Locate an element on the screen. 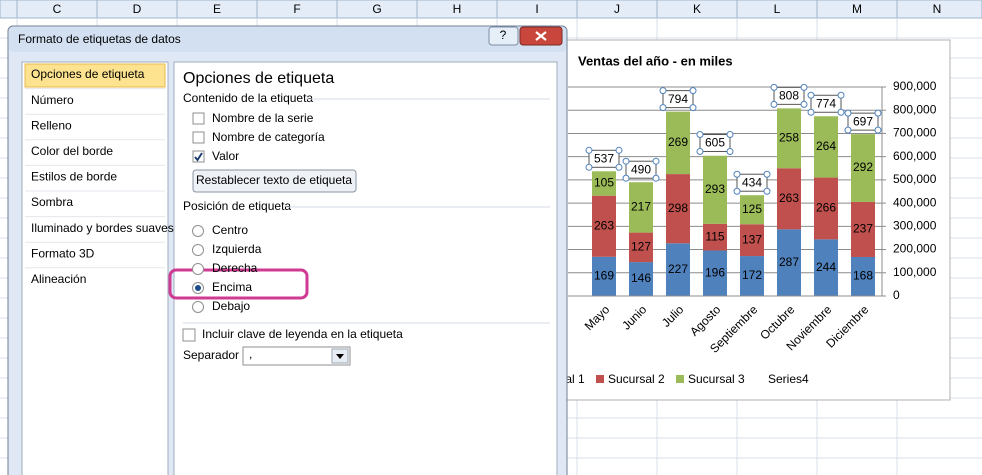 This screenshot has width=982, height=475. radio-label: Debajo is located at coordinates (231, 306).